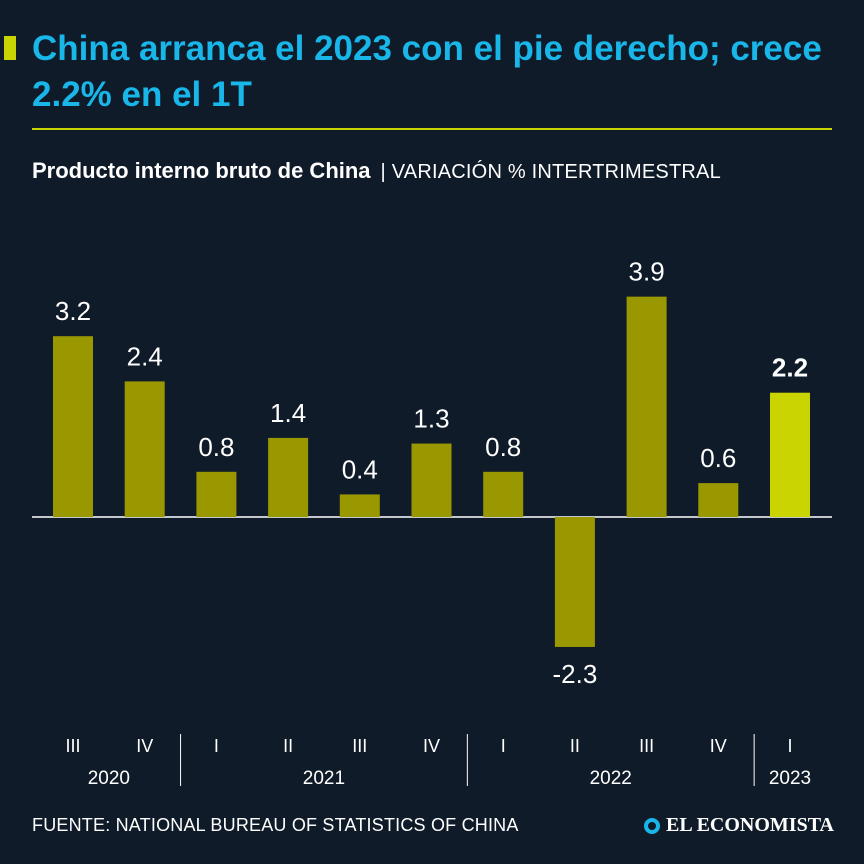  Describe the element at coordinates (144, 746) in the screenshot. I see `quarter-label-1: IV` at that location.